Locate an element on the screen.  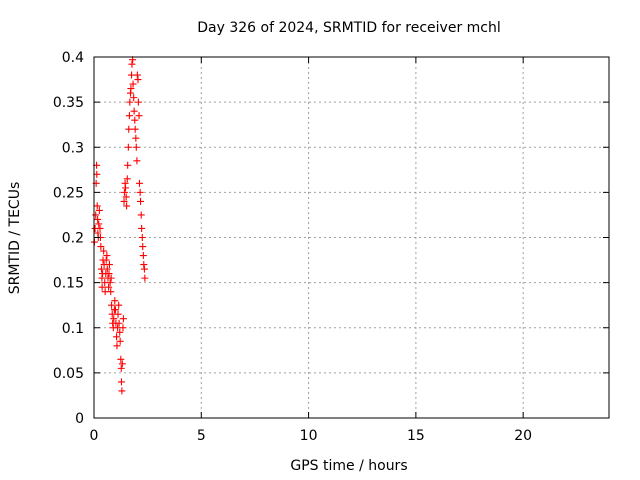
y-tick-label: 0.1 is located at coordinates (73, 329).